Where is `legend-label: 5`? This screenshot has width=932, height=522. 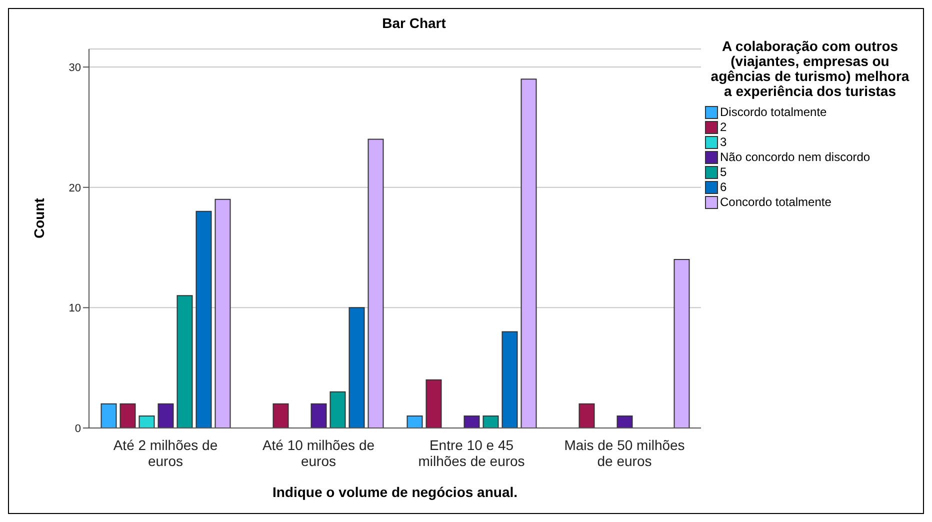
legend-label: 5 is located at coordinates (723, 172).